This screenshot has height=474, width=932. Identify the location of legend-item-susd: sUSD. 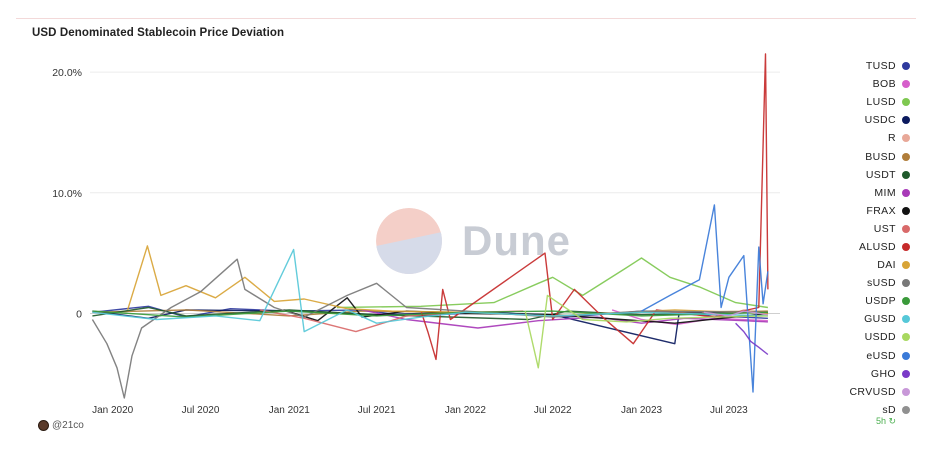
(865, 283).